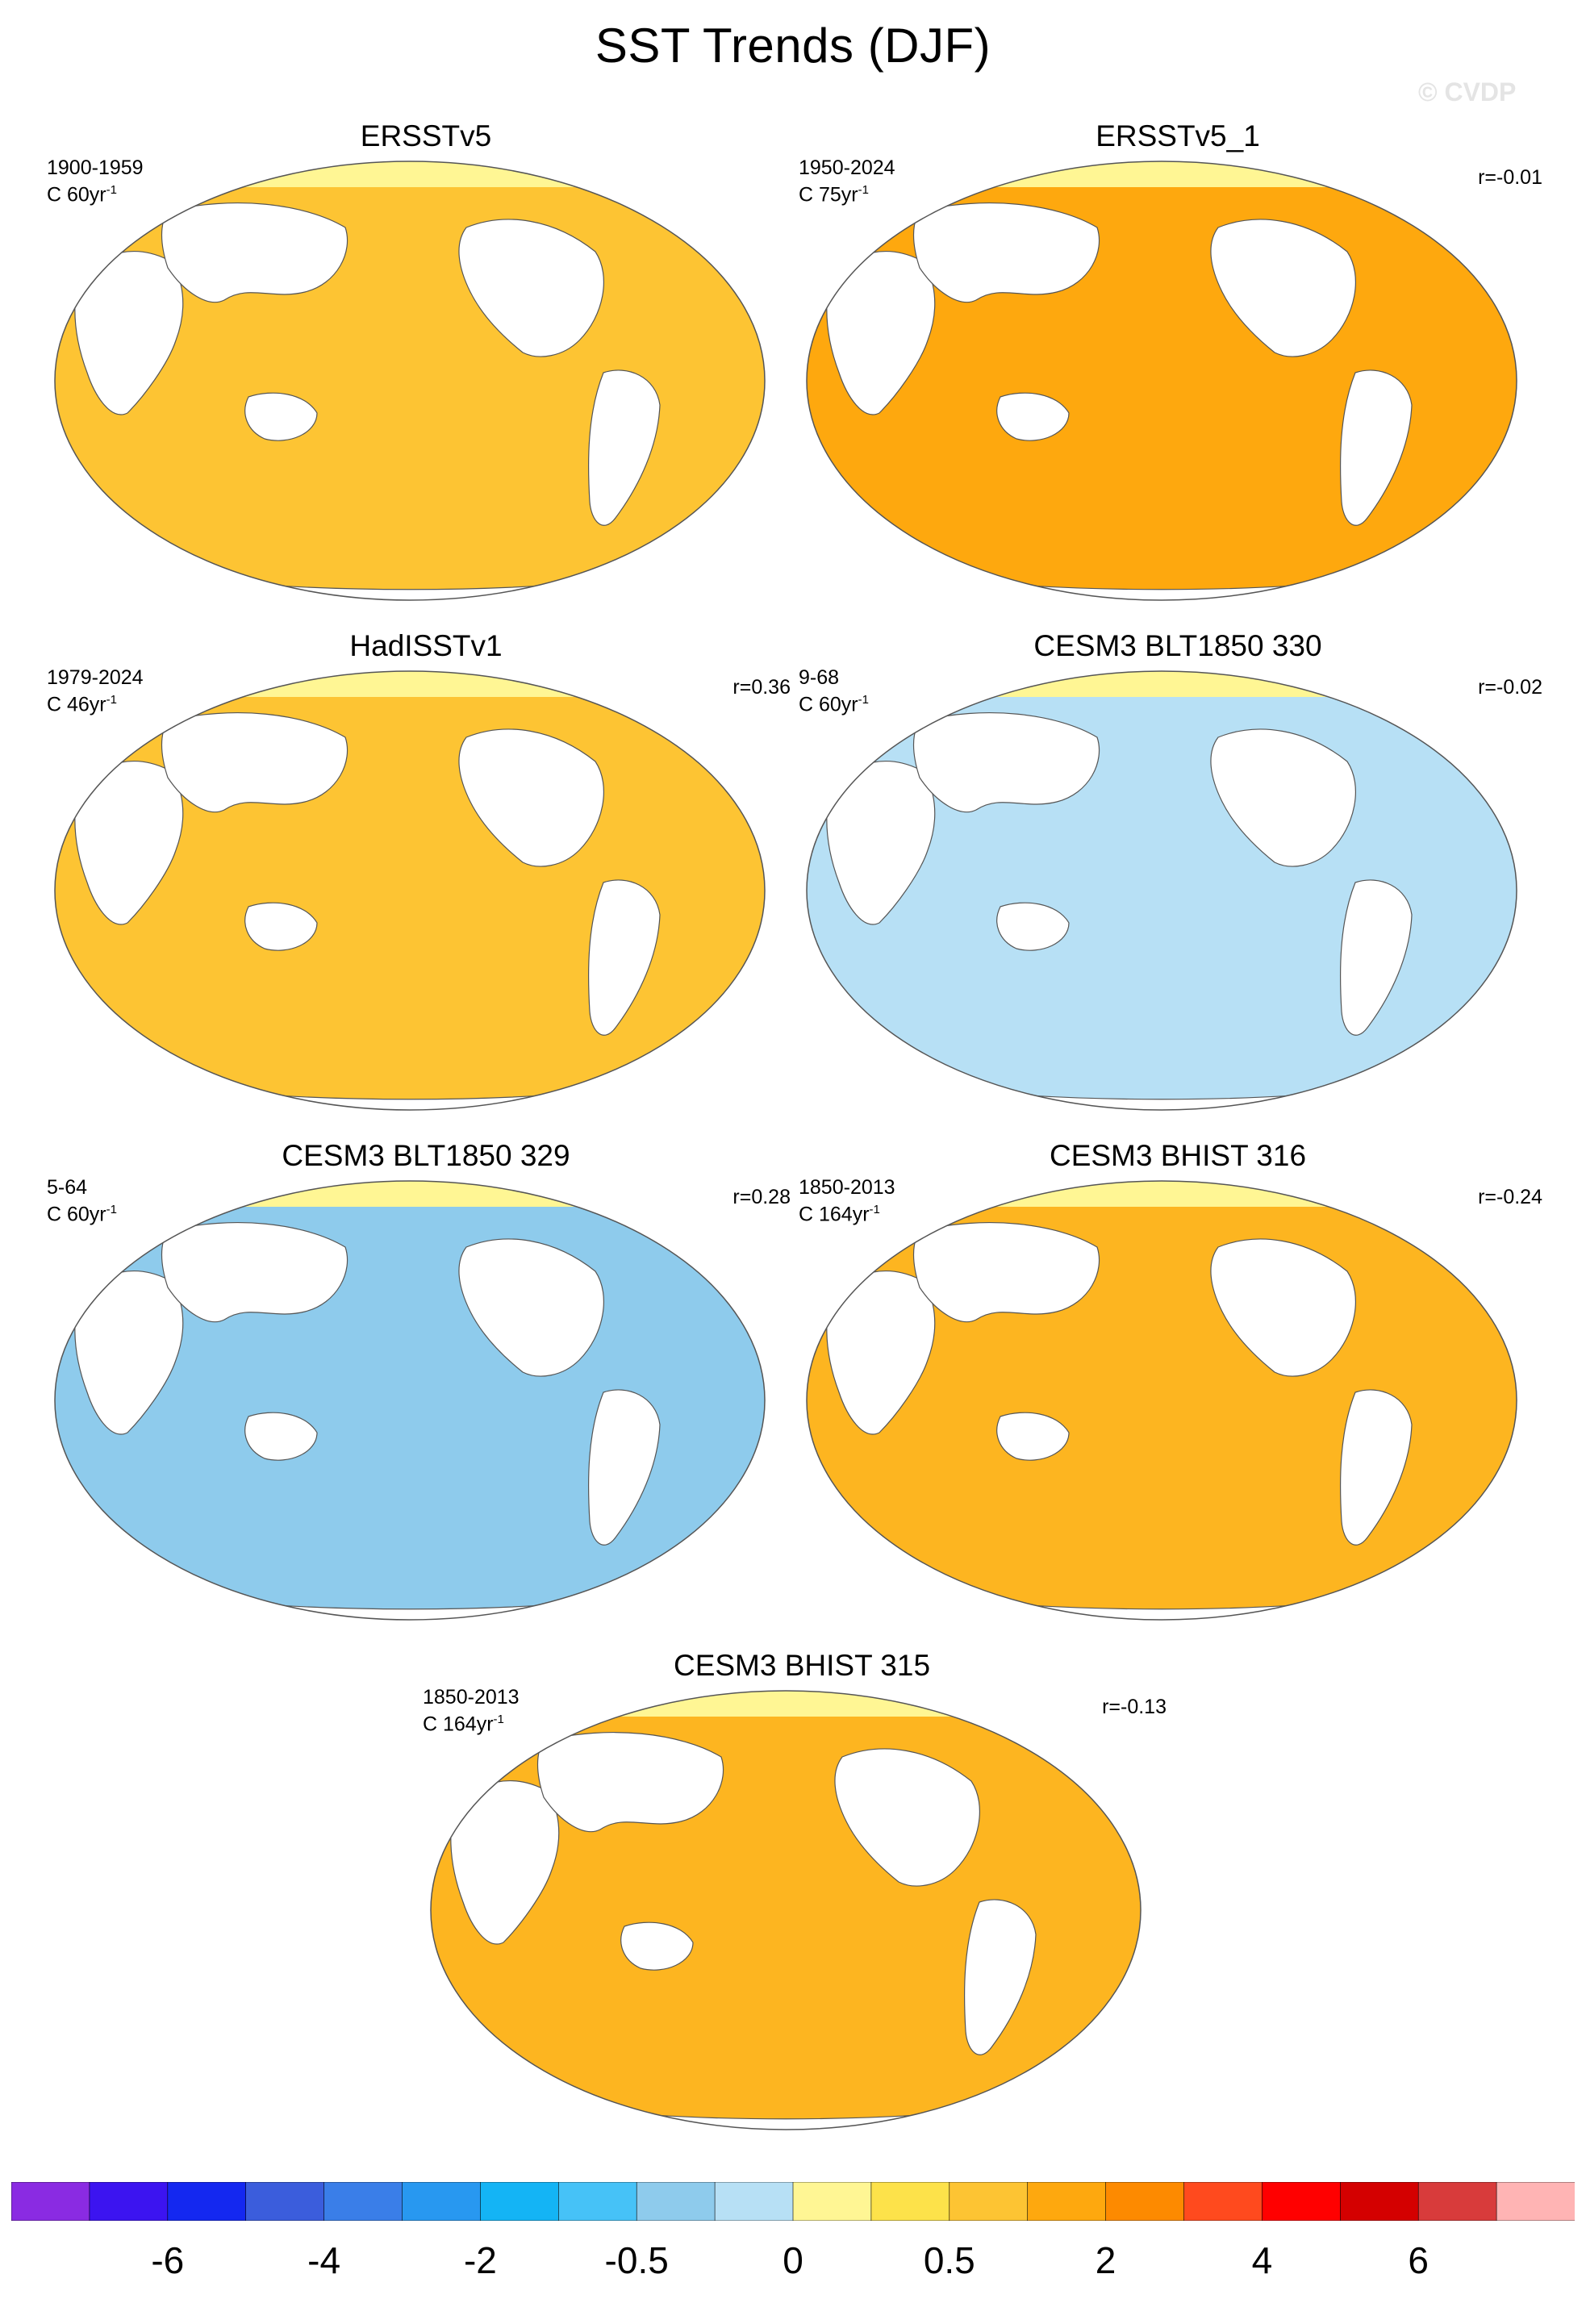 The height and width of the screenshot is (2324, 1586). I want to click on map-panel: ERSSTv5 1900-1959 C 60yr-1, so click(426, 361).